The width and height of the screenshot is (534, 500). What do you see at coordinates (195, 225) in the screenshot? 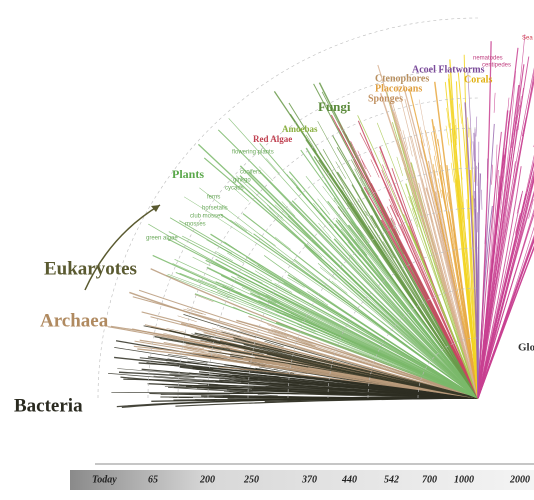
I see `label: mosses` at bounding box center [195, 225].